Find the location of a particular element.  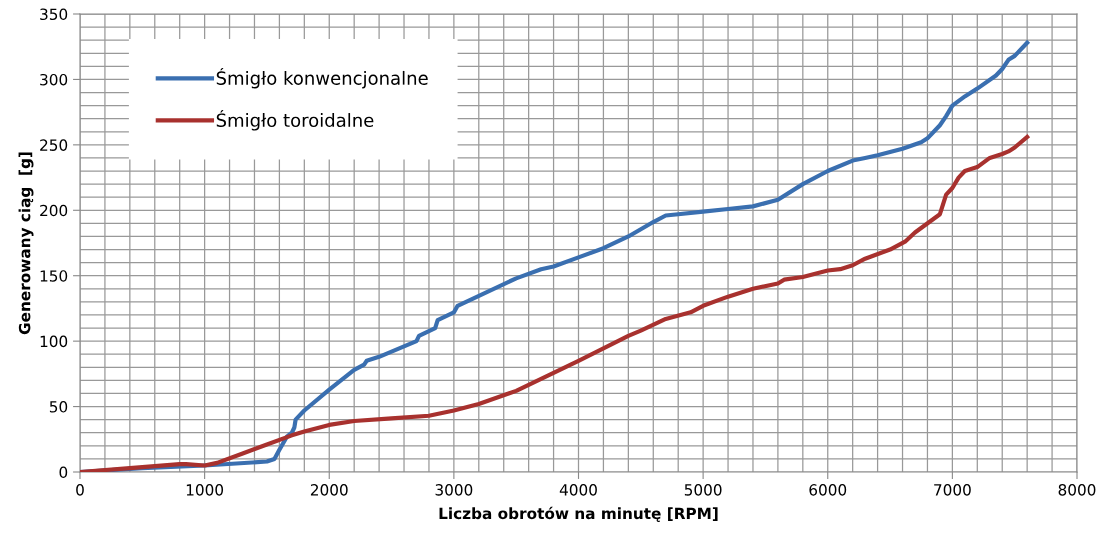

x-tick-label: 5000 is located at coordinates (703, 490).